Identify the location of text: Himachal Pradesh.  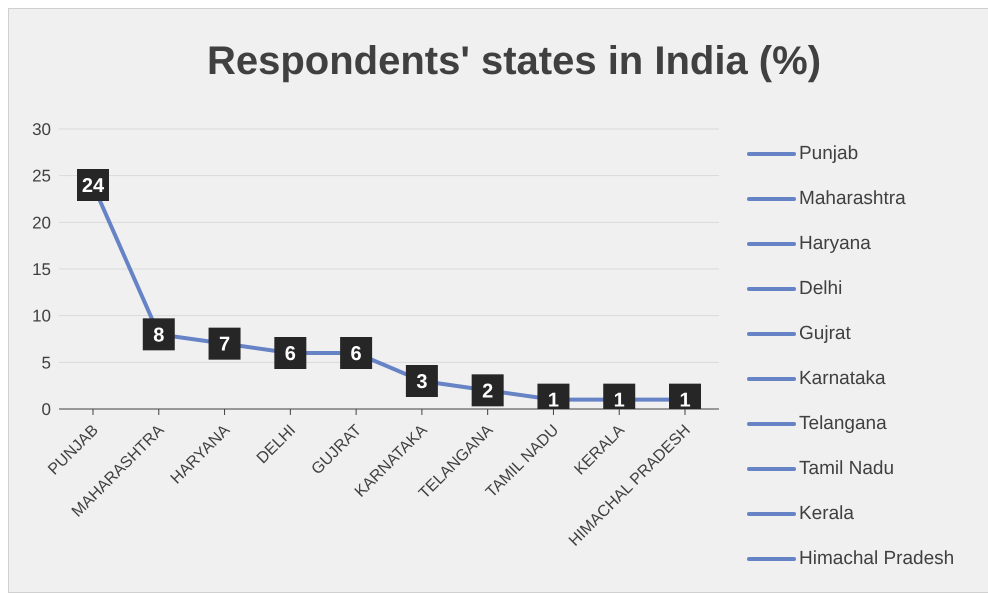
(876, 559).